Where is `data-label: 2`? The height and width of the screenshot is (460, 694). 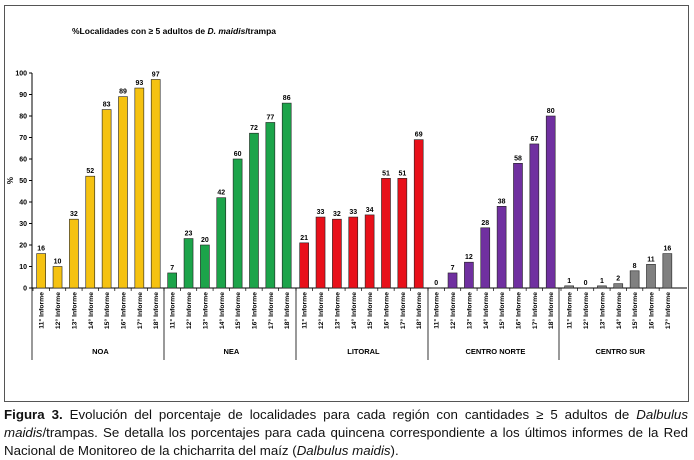 data-label: 2 is located at coordinates (618, 279).